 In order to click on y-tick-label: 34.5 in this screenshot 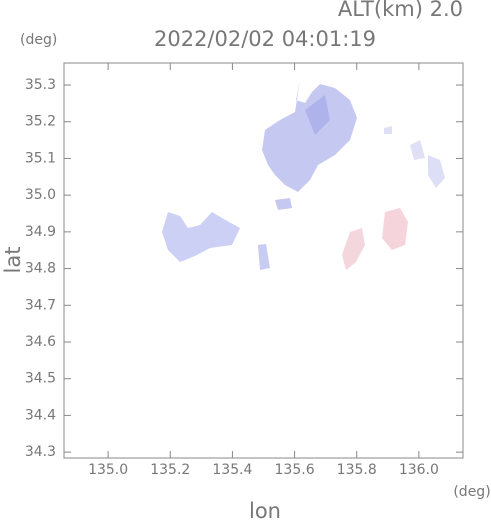, I will do `click(40, 379)`.